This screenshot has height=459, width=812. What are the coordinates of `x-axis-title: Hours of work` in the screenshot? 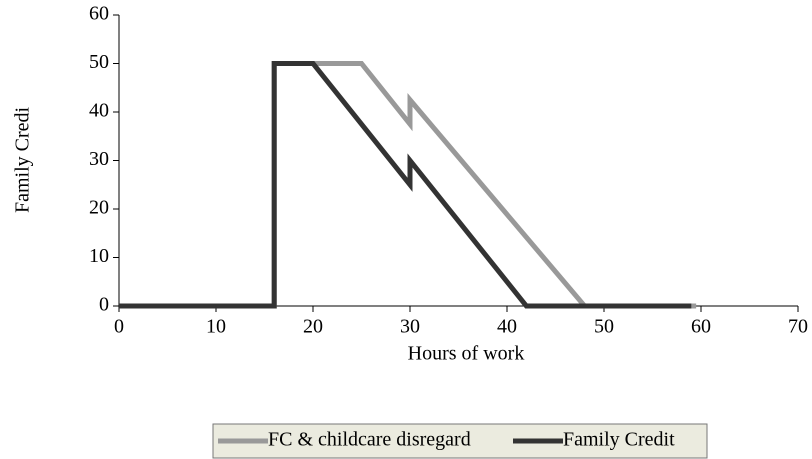 It's located at (466, 354).